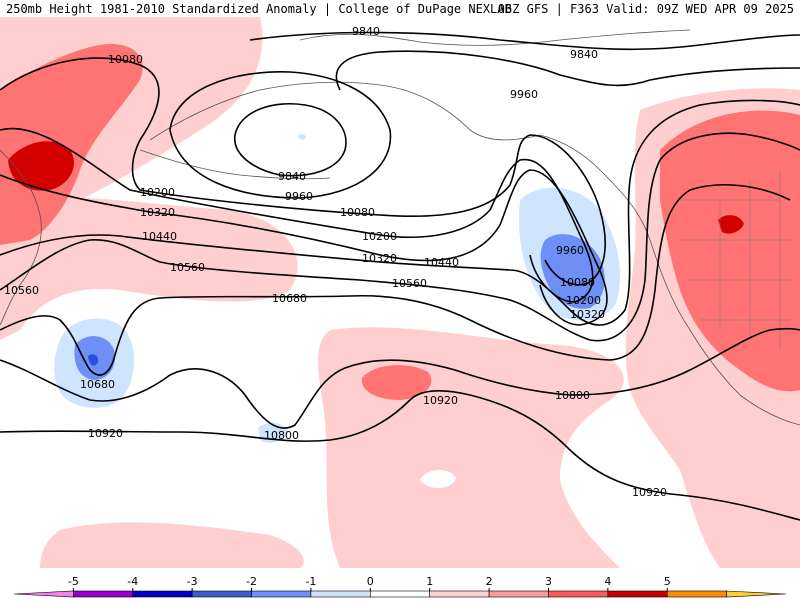 The height and width of the screenshot is (604, 800). I want to click on coastline-north-america-west, so click(724, 332).